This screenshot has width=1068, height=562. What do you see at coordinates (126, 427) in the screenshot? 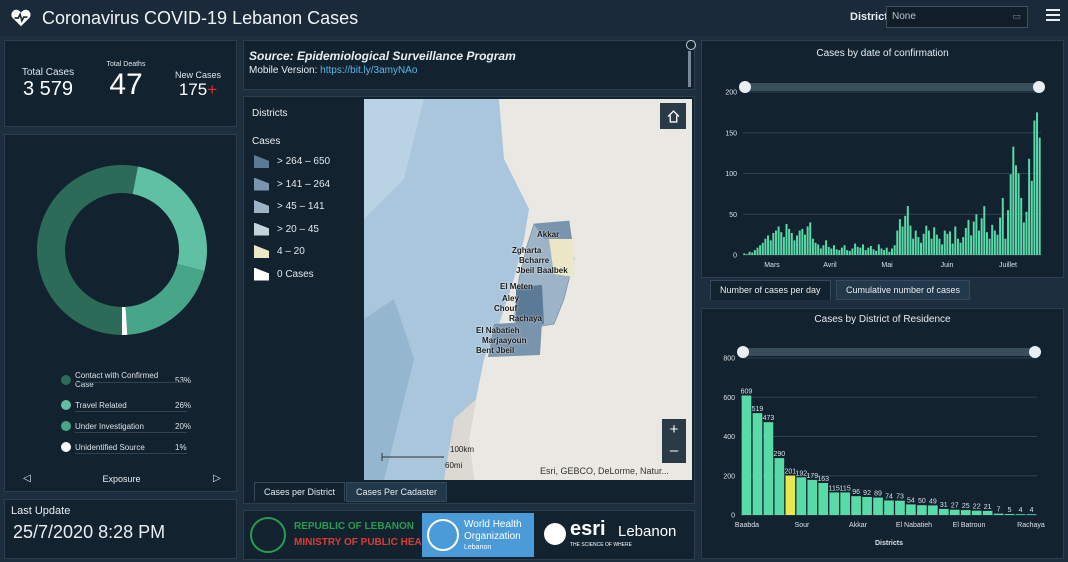
I see `exposure-legend-item: Under Investigation 20%` at bounding box center [126, 427].